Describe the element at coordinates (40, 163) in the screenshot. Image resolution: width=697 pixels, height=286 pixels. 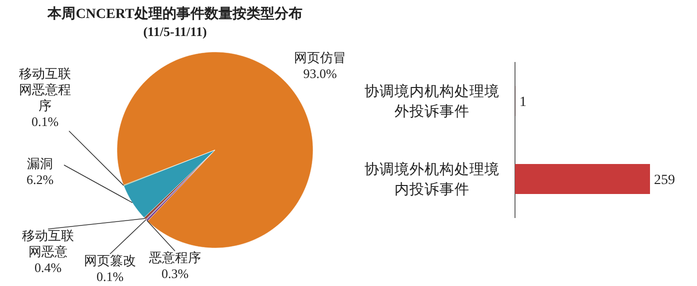
I see `slice-label: 漏洞` at that location.